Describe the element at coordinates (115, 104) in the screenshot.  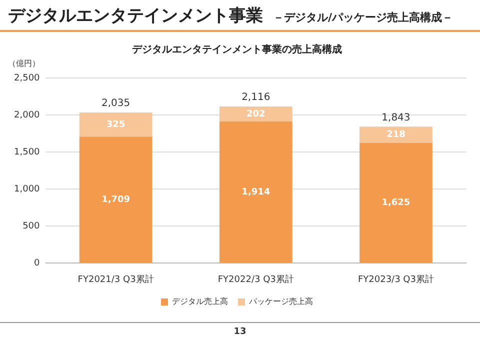
I see `total-label: 2,035` at that location.